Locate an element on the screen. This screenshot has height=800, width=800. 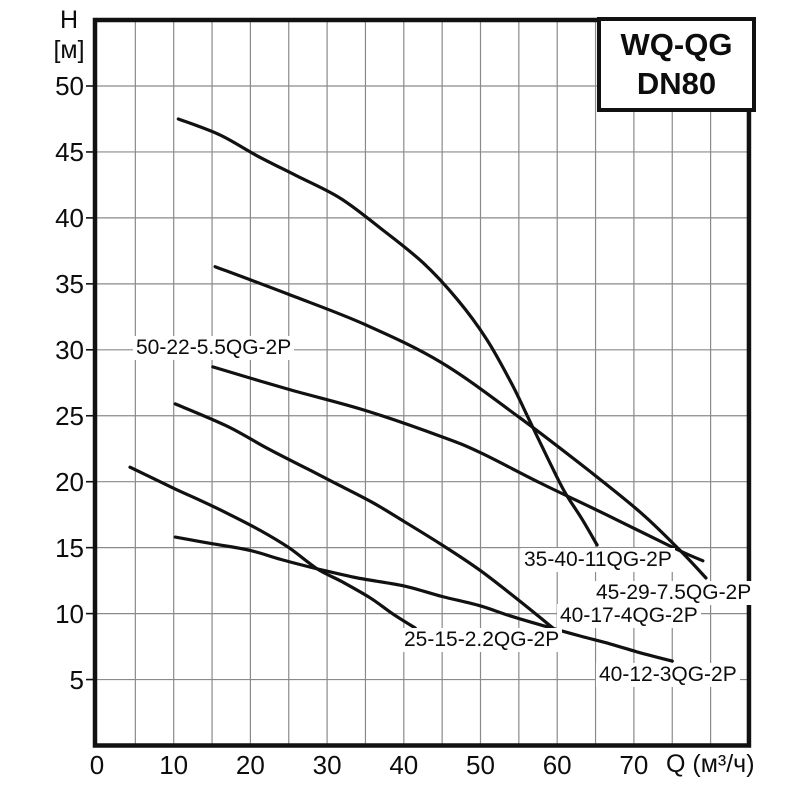
y-tick-20: 20 is located at coordinates (69, 481).